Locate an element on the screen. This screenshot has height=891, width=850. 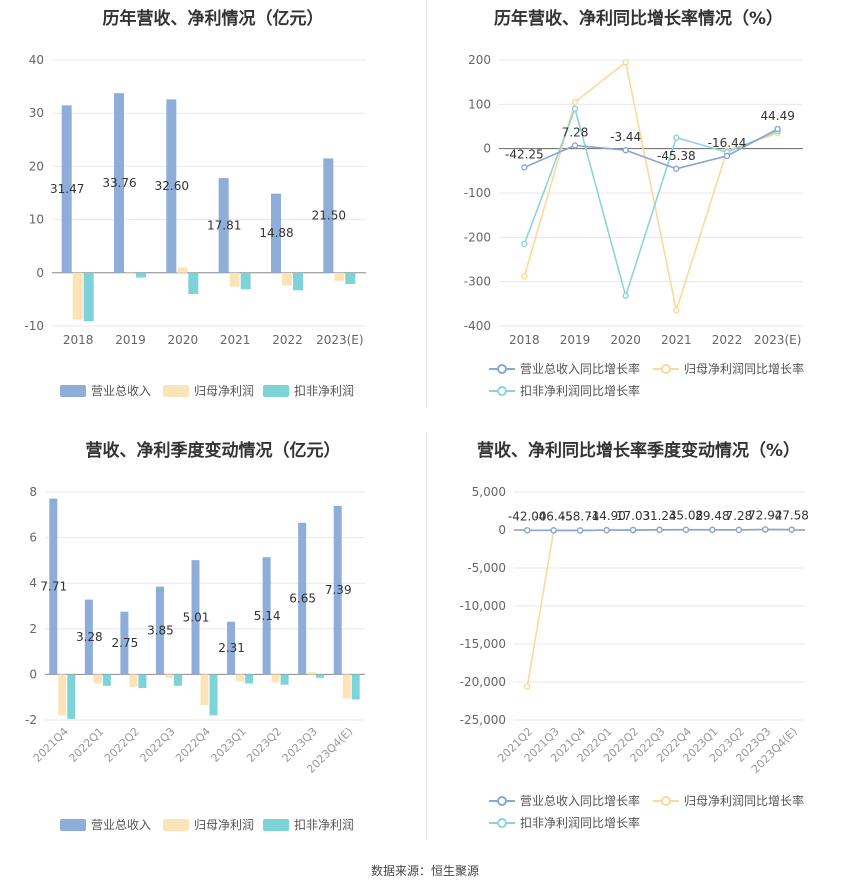
data-label: -42.25 is located at coordinates (524, 154).